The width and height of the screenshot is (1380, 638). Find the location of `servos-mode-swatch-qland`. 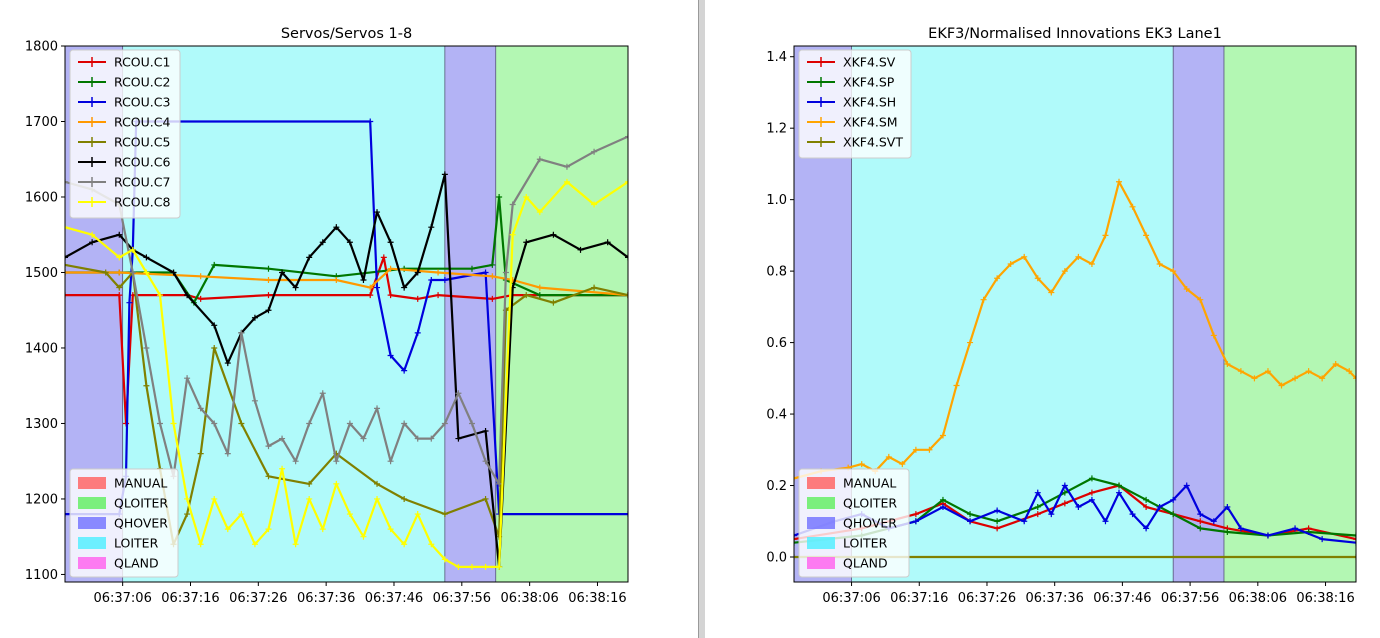

servos-mode-swatch-qland is located at coordinates (92, 563).